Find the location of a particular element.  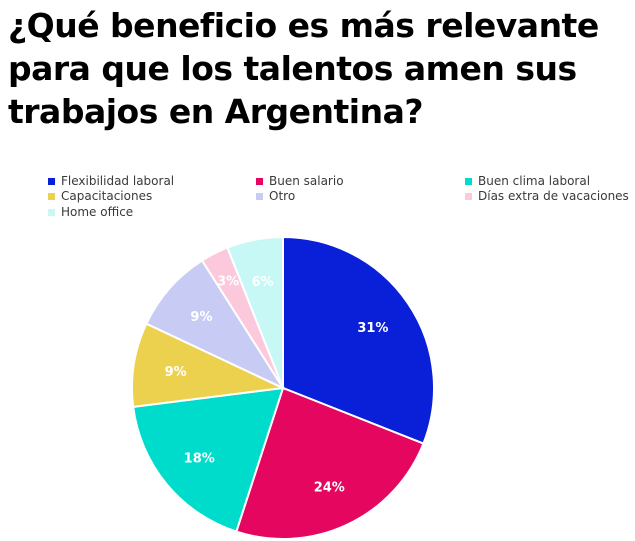

slice-label-home-office: 6% is located at coordinates (263, 282).